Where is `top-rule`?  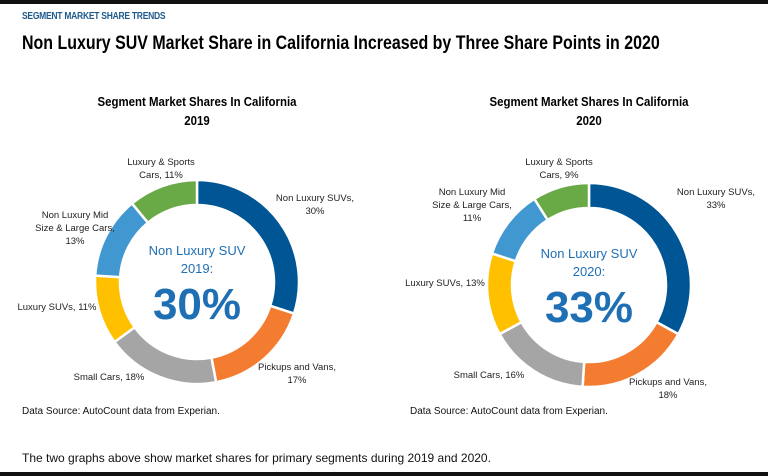 top-rule is located at coordinates (384, 2).